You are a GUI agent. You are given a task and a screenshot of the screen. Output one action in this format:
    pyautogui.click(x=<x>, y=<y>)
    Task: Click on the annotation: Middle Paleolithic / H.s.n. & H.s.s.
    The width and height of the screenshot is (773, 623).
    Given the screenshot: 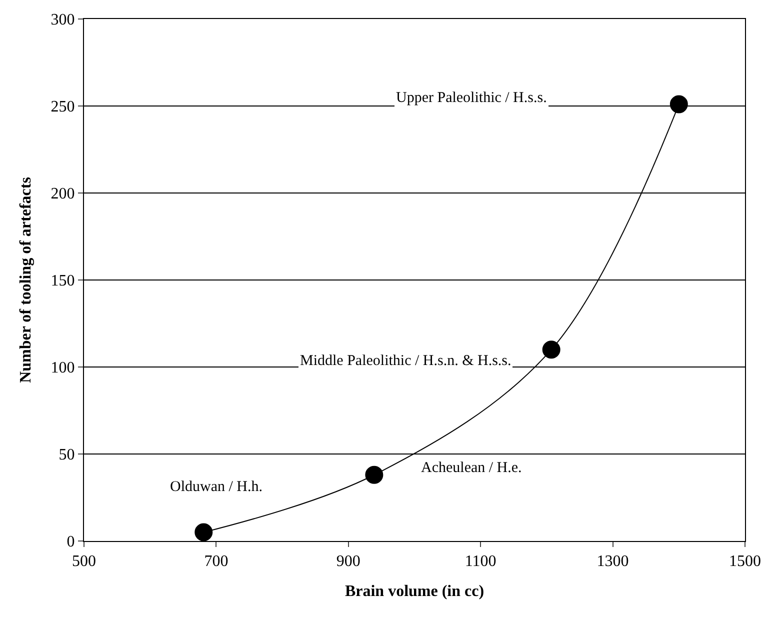 What is the action you would take?
    pyautogui.click(x=406, y=361)
    